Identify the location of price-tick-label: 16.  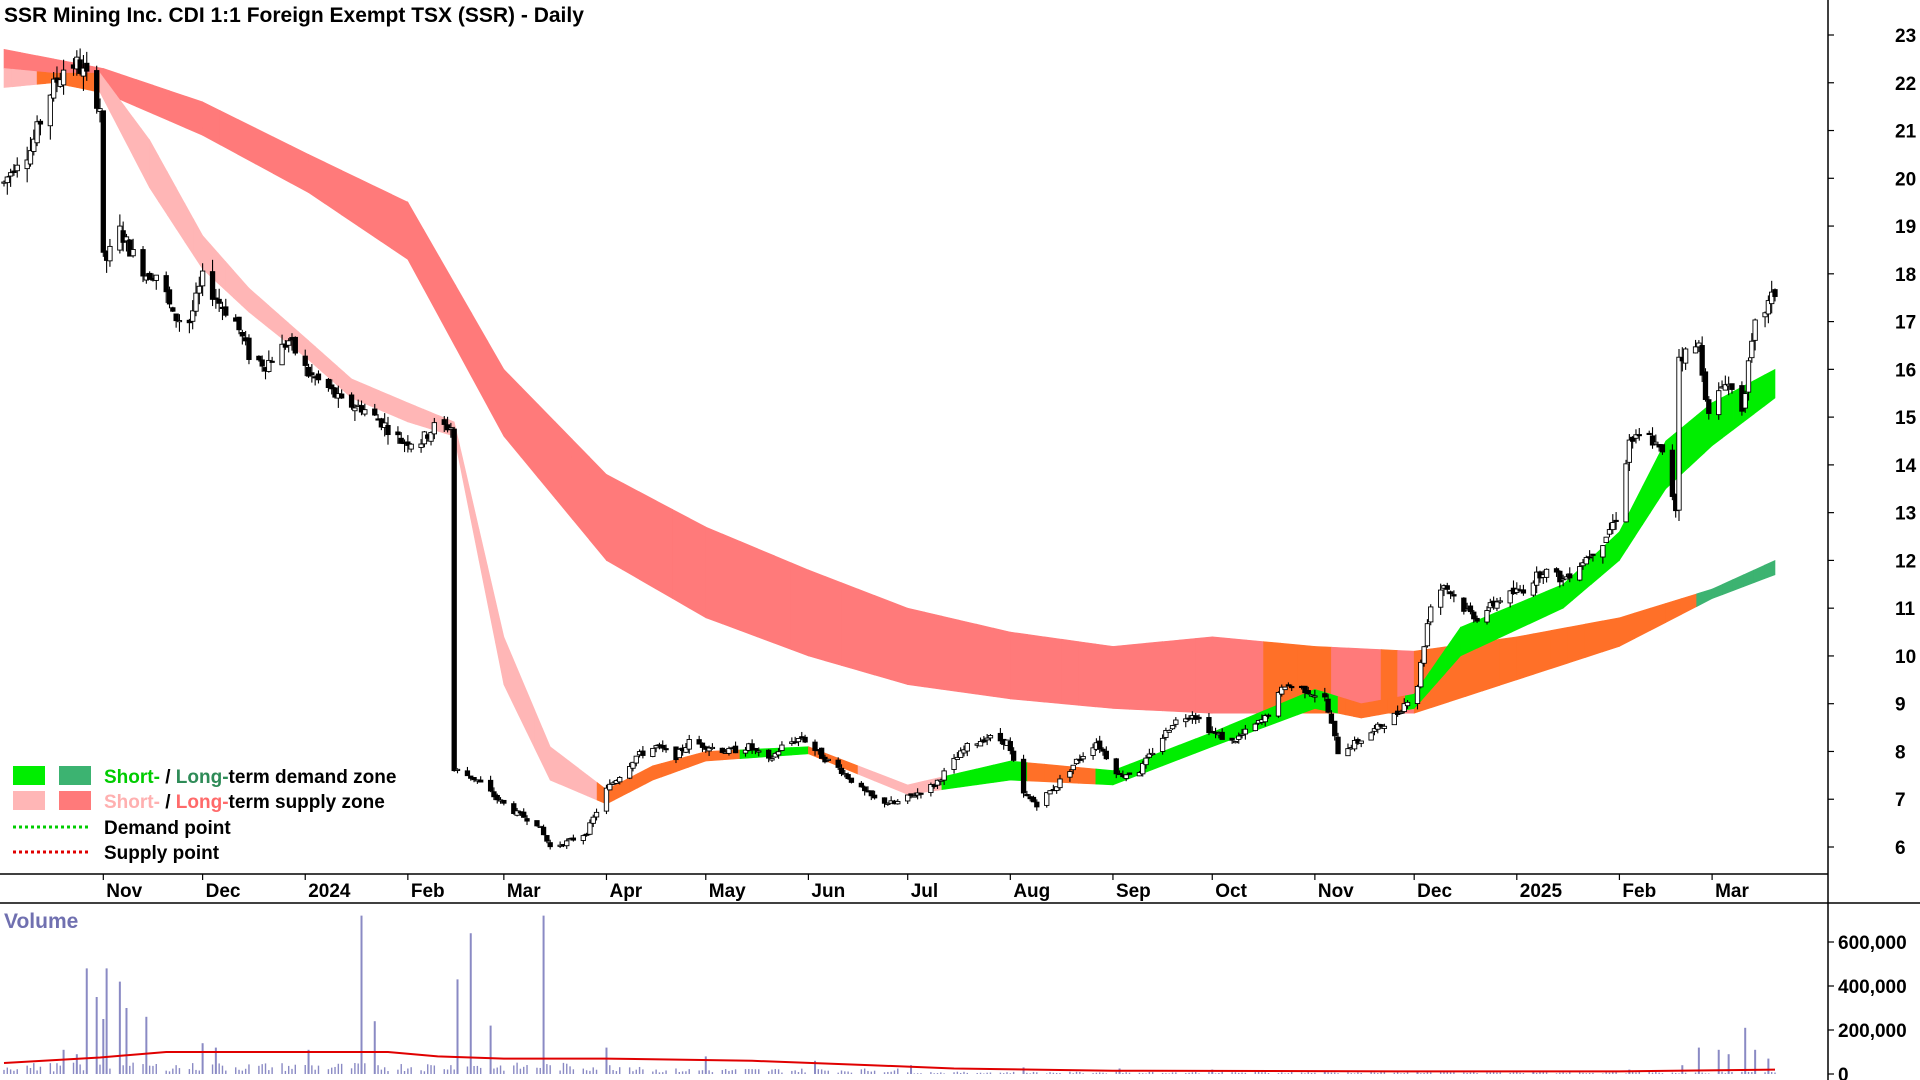
(1905, 370).